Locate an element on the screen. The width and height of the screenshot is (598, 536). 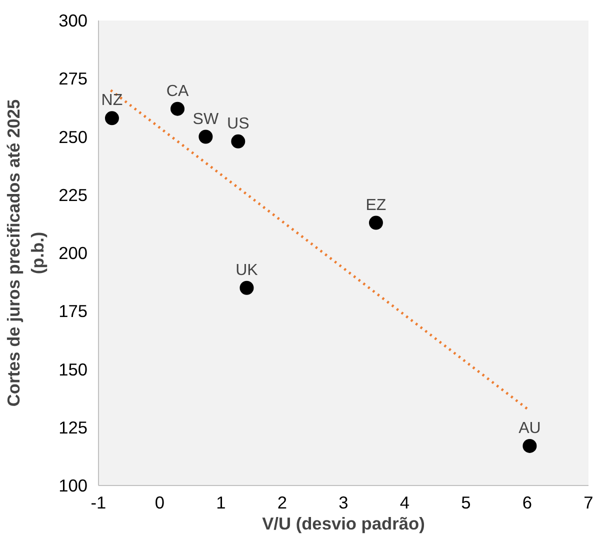
x-tick-label: -1 is located at coordinates (98, 502).